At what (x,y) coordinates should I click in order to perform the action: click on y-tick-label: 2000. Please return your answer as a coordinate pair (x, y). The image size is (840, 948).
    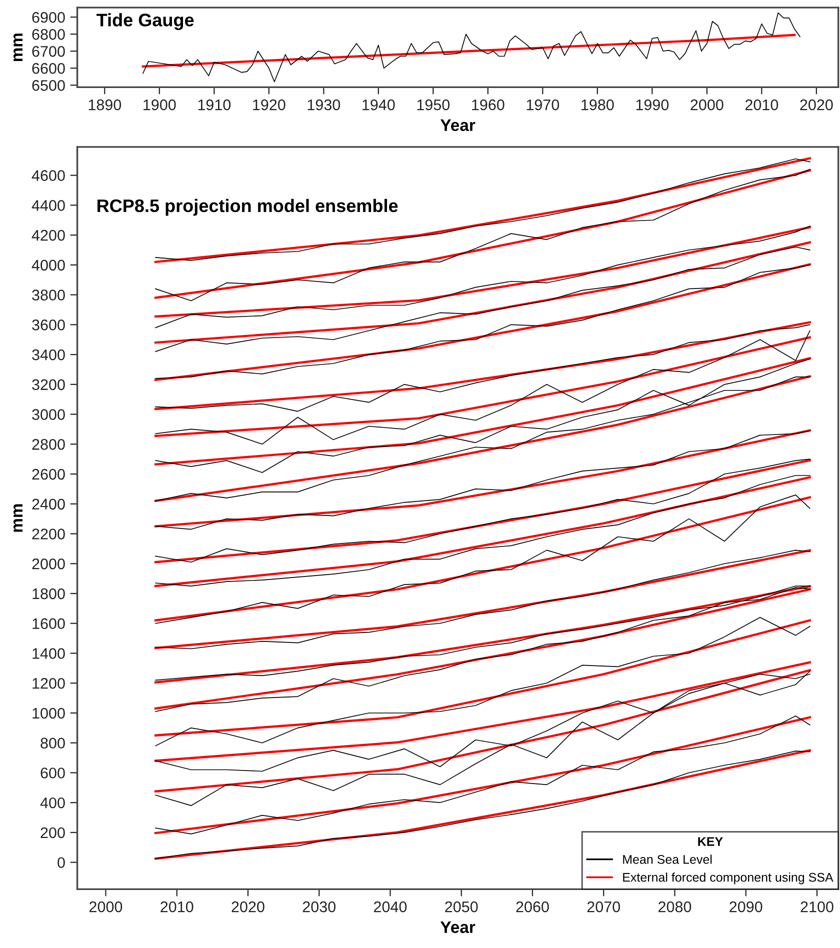
    Looking at the image, I should click on (48, 564).